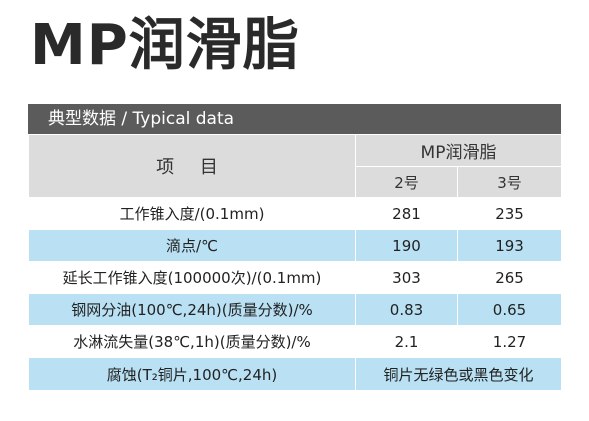 Image resolution: width=589 pixels, height=421 pixels. What do you see at coordinates (406, 341) in the screenshot?
I see `value-grade-2: 2.1` at bounding box center [406, 341].